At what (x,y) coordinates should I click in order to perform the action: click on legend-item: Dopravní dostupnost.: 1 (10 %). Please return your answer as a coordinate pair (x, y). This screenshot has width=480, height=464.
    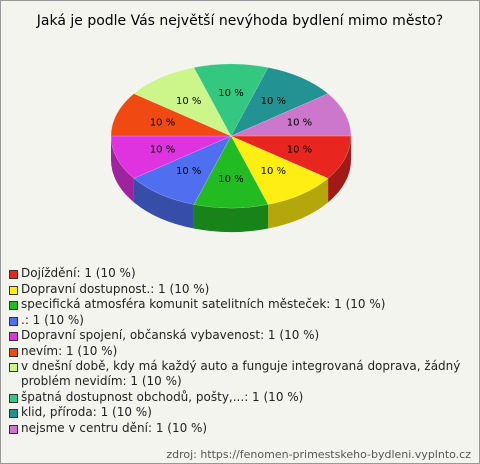
    Looking at the image, I should click on (239, 289).